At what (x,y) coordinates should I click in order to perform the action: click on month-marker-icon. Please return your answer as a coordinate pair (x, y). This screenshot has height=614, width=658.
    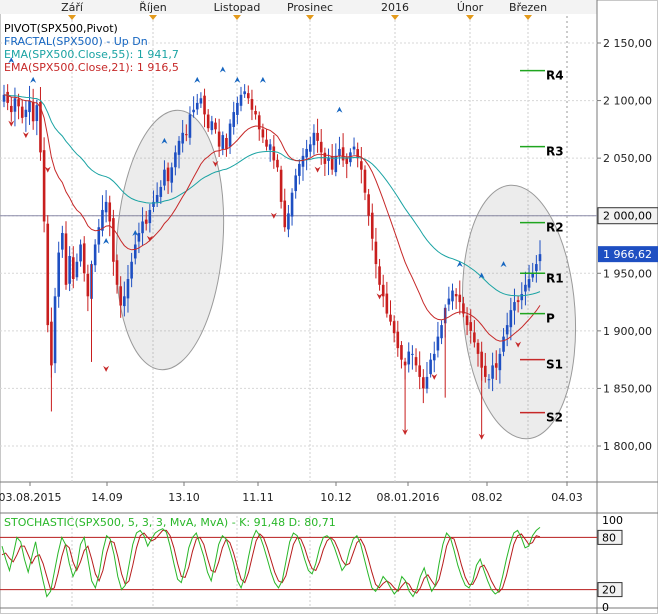
    Looking at the image, I should click on (153, 17).